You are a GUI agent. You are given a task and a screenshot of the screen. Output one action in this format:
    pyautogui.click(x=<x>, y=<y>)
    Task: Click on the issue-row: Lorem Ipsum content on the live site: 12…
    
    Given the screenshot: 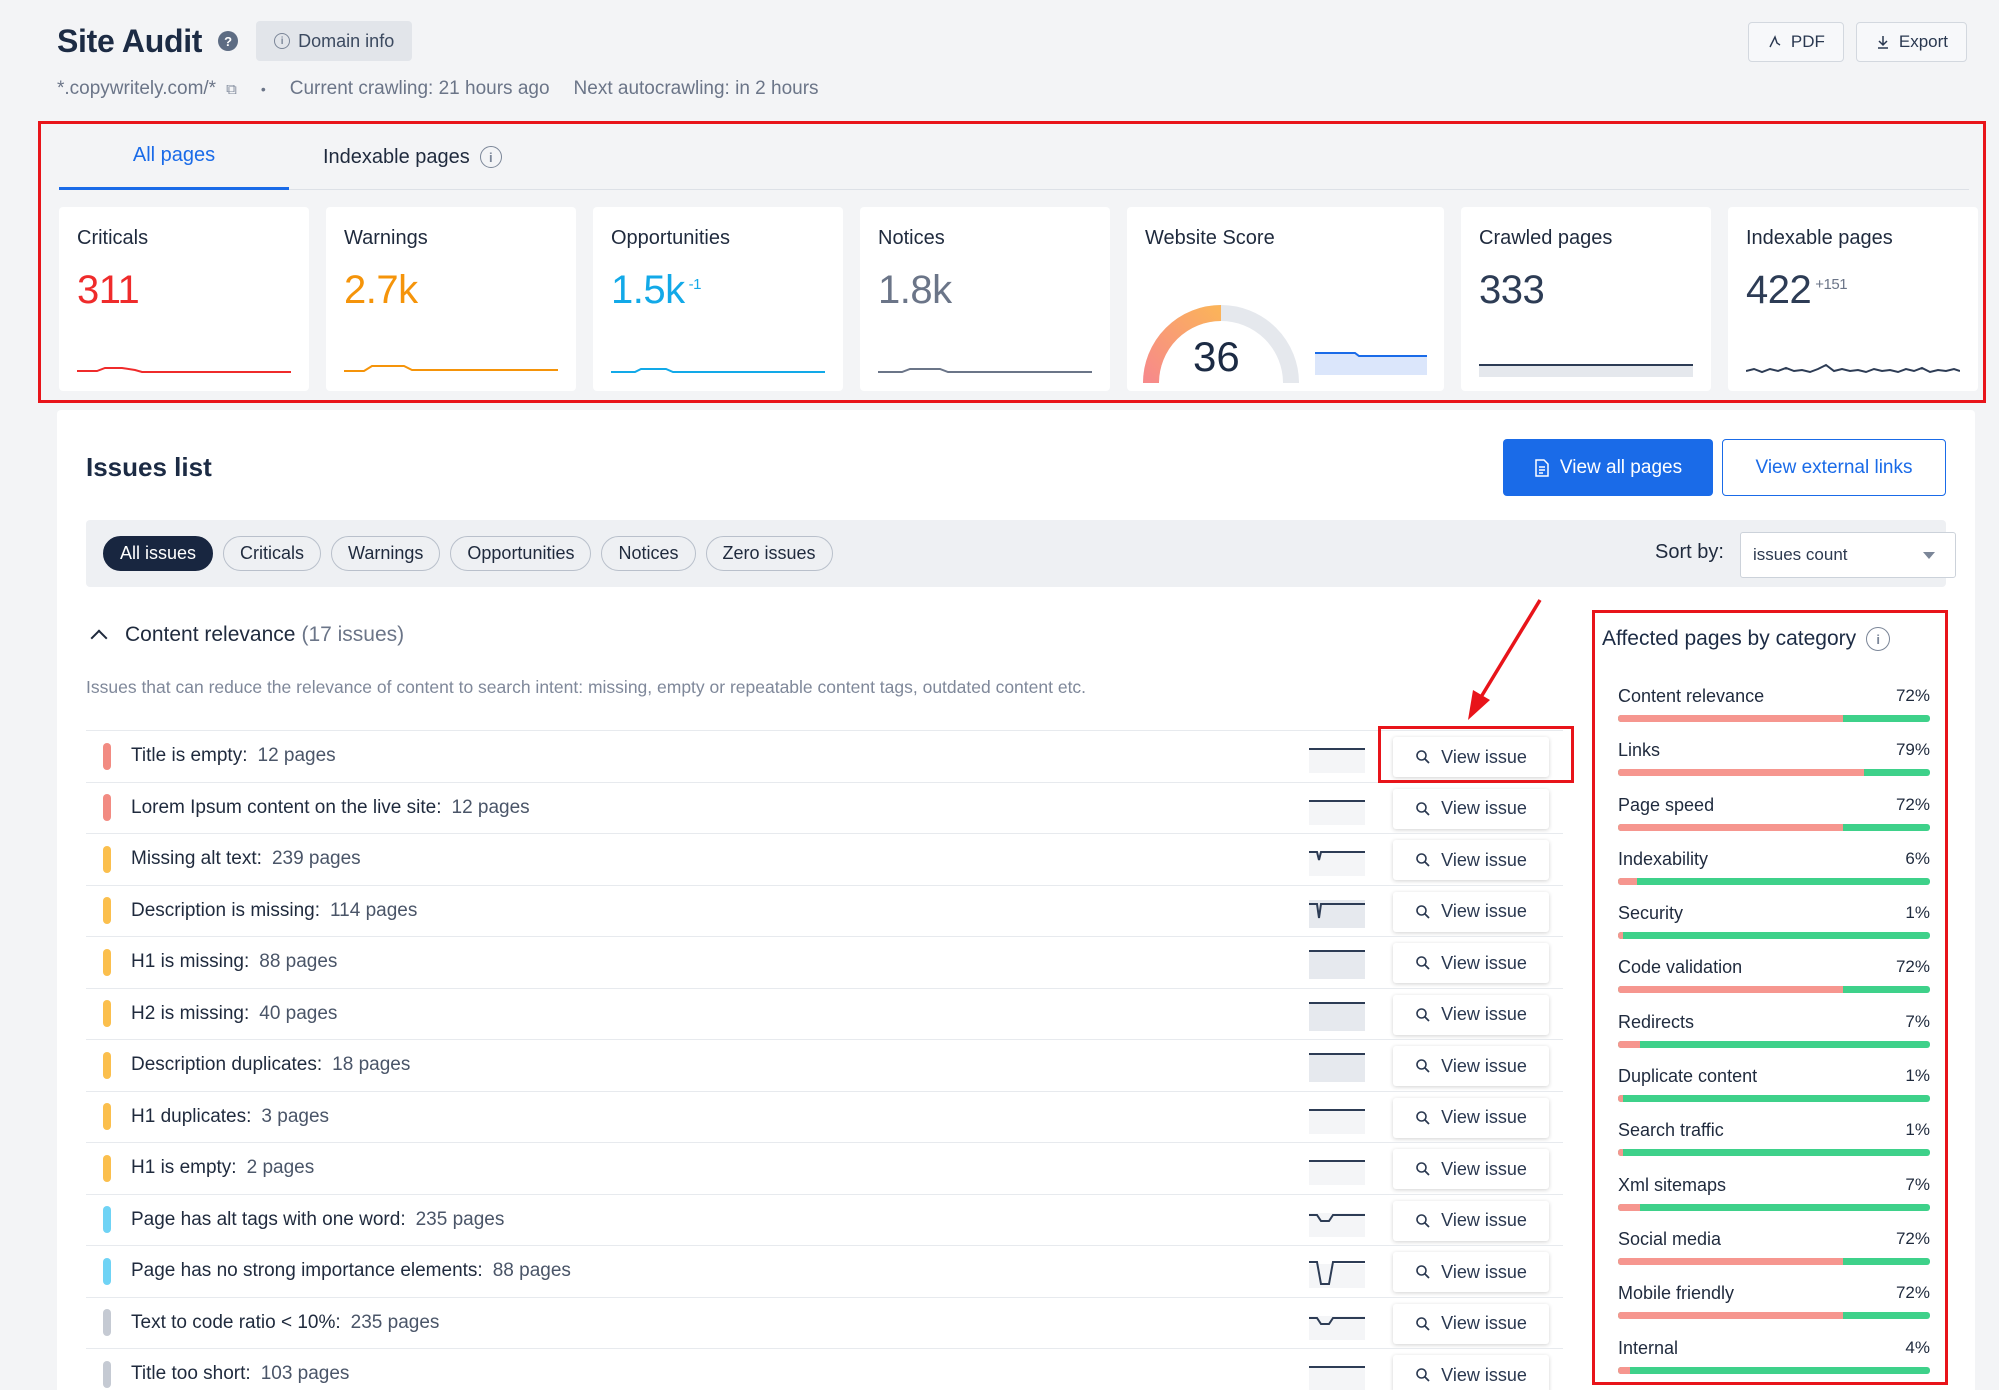 What is the action you would take?
    pyautogui.click(x=824, y=807)
    